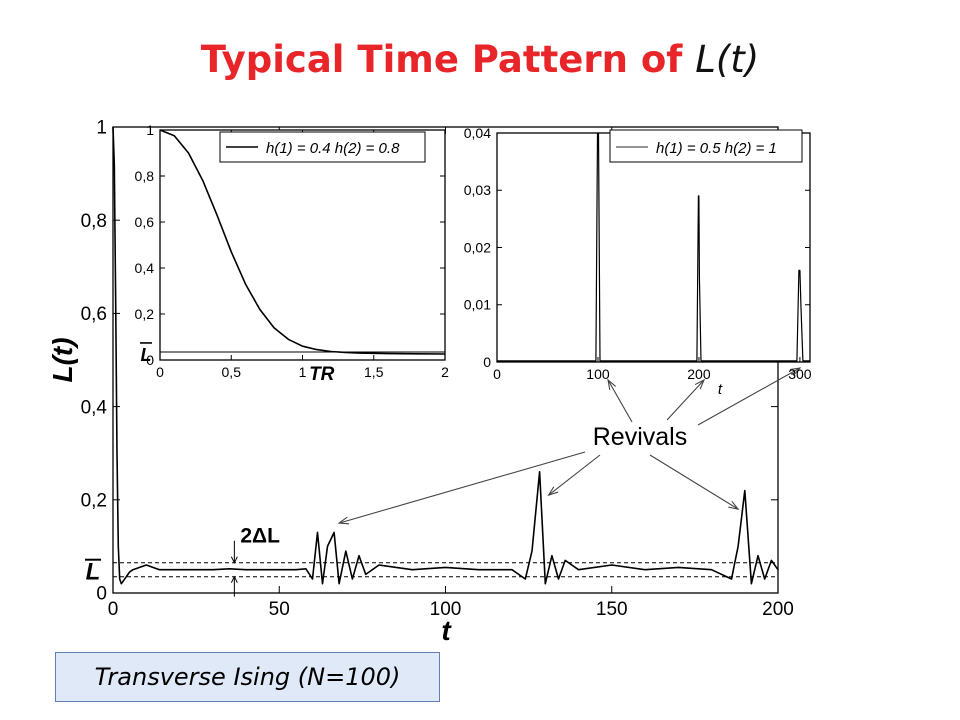  I want to click on inset2-ytick-label: 0,01, so click(477, 305).